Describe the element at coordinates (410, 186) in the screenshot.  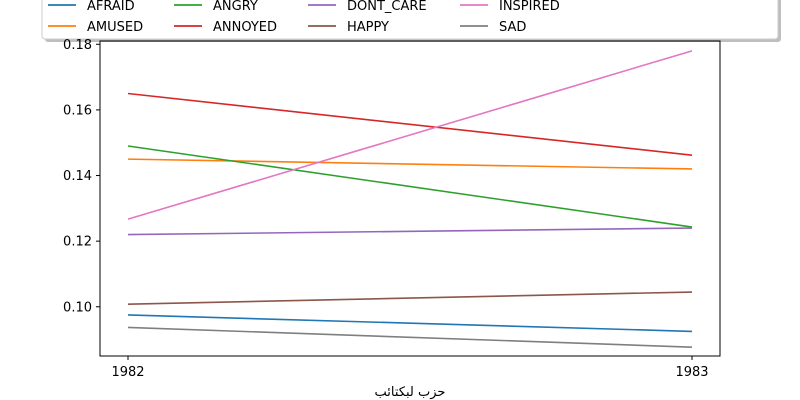
I see `series-line-angry` at that location.